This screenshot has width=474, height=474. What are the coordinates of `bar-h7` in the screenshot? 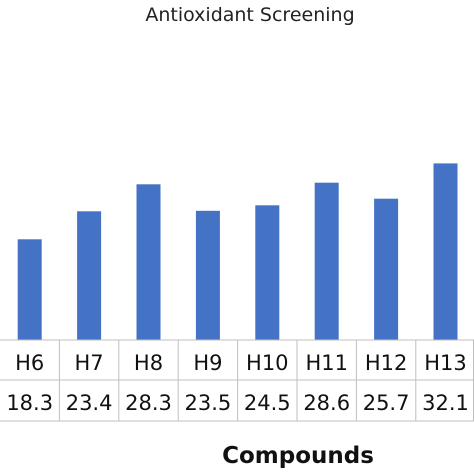 It's located at (89, 275).